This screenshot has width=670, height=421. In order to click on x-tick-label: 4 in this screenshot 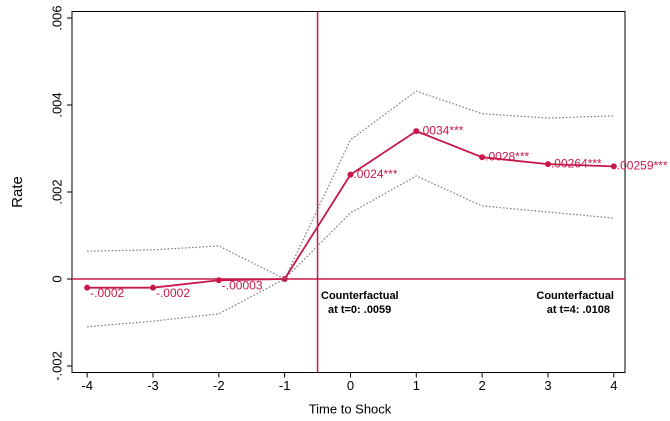, I will do `click(613, 385)`.